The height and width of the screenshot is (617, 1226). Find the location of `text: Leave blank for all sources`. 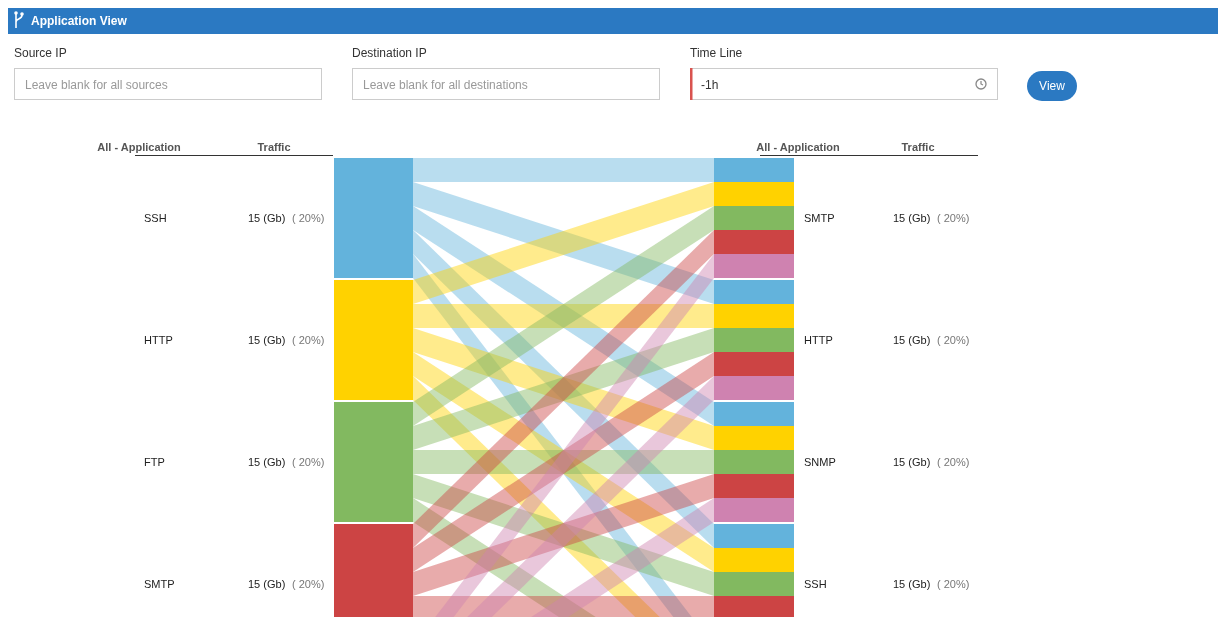

text: Leave blank for all sources is located at coordinates (96, 85).